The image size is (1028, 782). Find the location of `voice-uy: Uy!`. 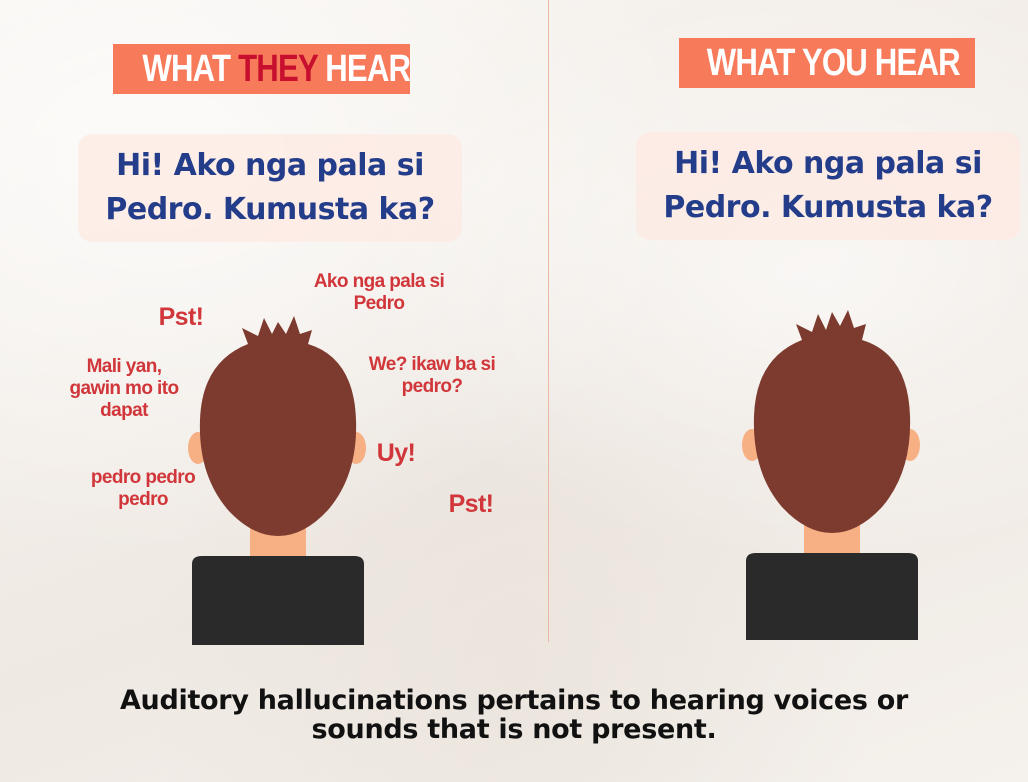

voice-uy: Uy! is located at coordinates (396, 453).